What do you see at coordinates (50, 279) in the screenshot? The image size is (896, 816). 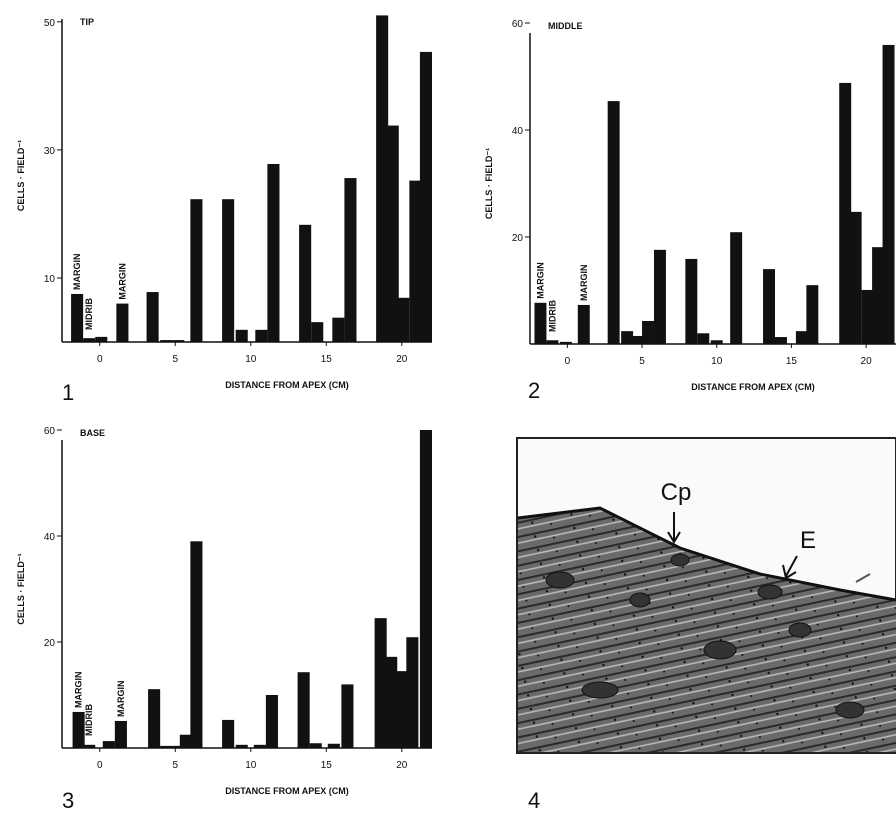 I see `y-tick-label: 10` at bounding box center [50, 279].